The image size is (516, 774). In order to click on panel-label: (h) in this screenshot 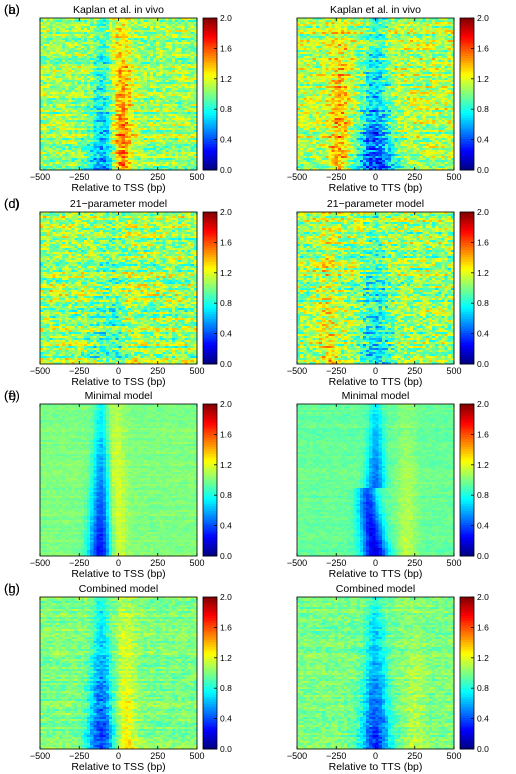, I will do `click(12, 588)`.